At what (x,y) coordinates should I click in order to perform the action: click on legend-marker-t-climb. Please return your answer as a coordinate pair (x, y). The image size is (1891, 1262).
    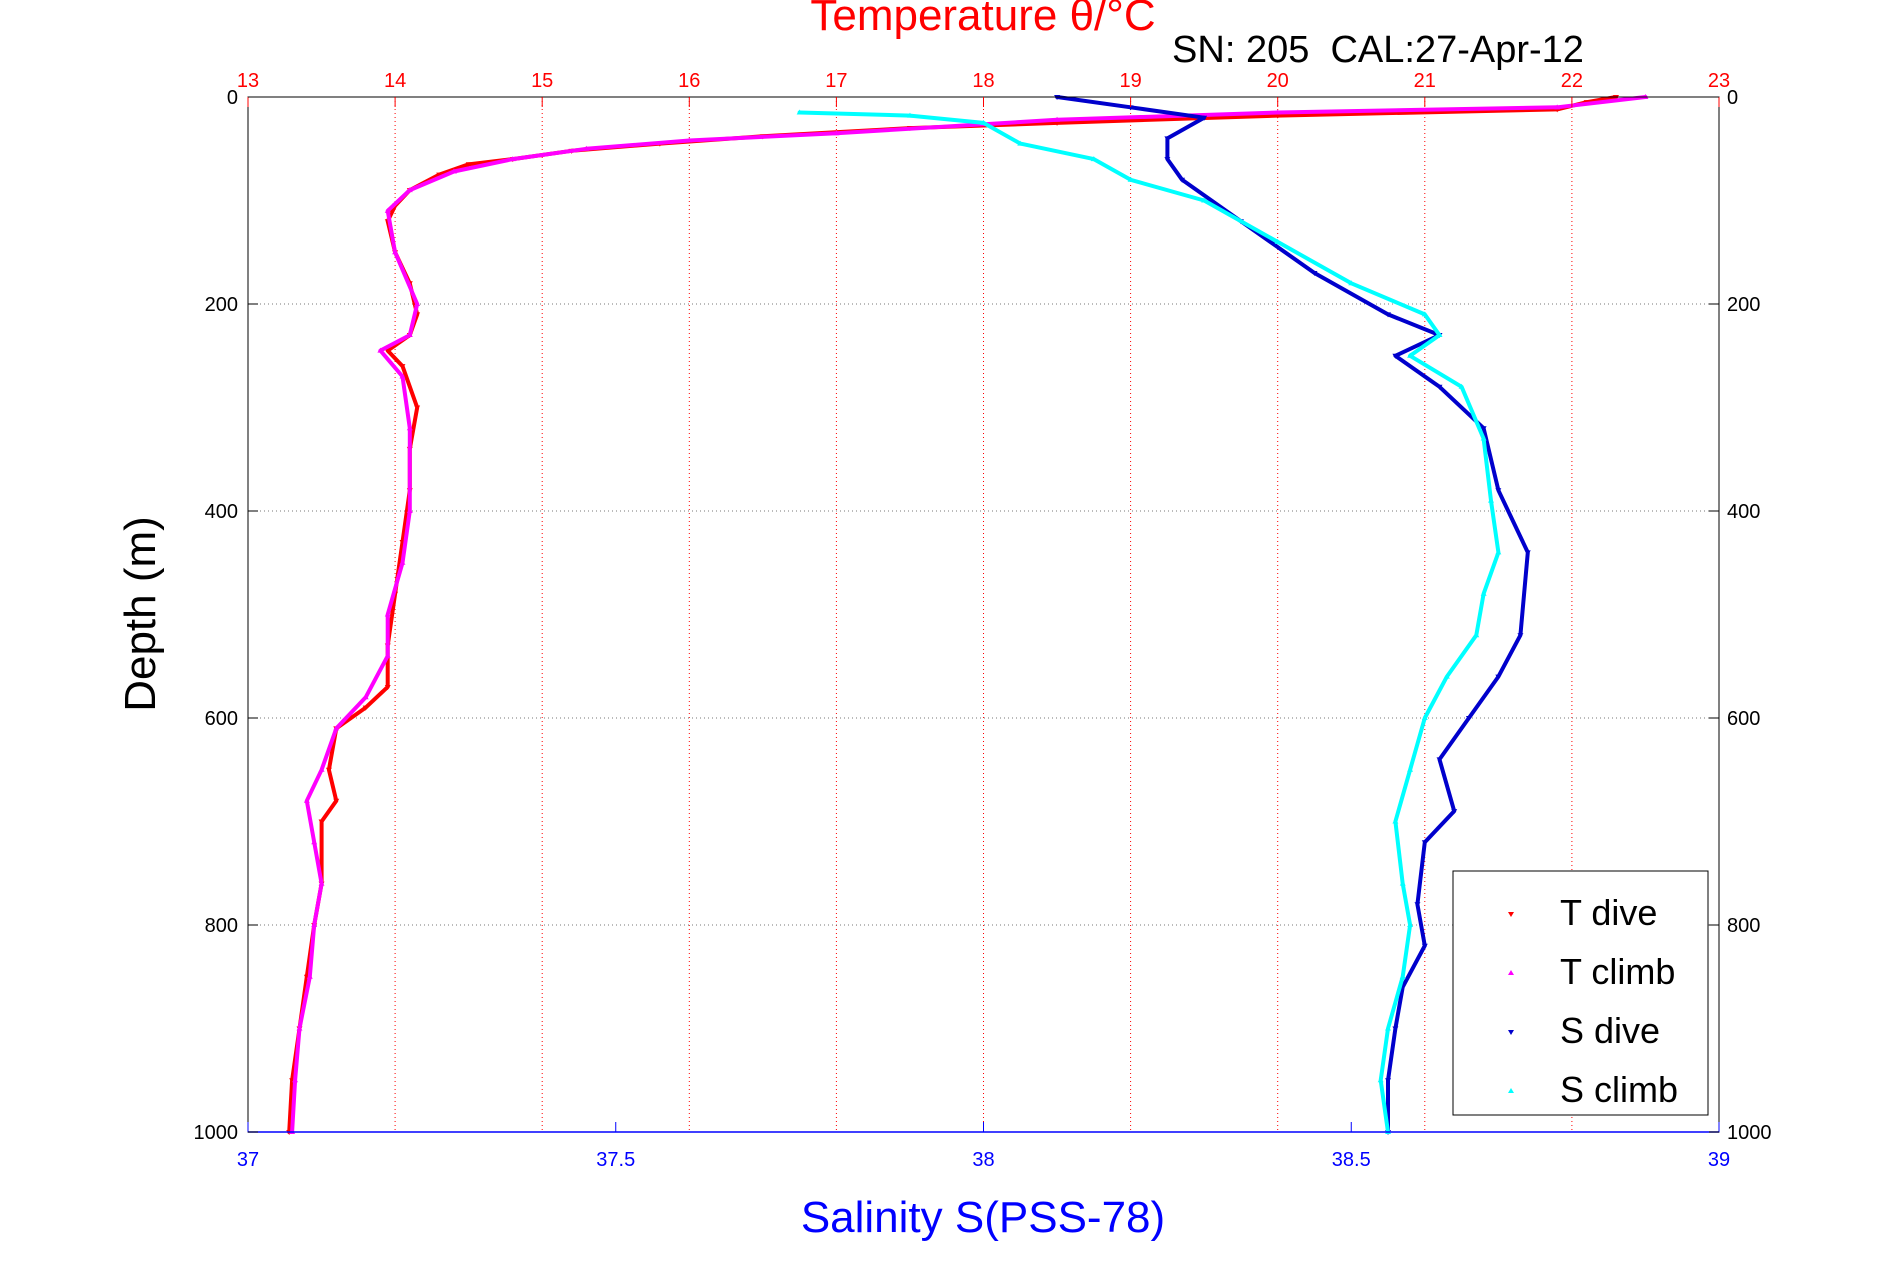
    Looking at the image, I should click on (1511, 972).